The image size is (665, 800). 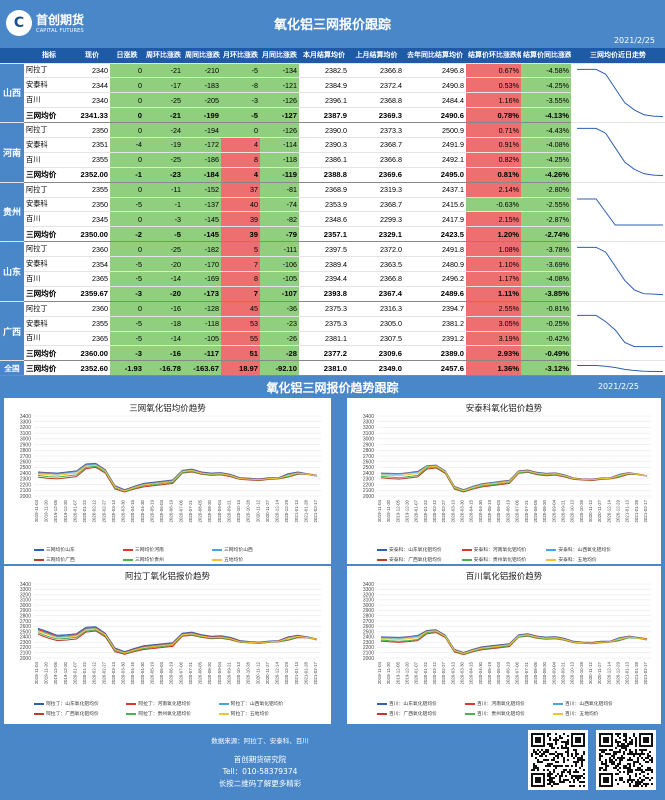 What do you see at coordinates (581, 672) in the screenshot?
I see `x-tick-label: 2020-10-28` at bounding box center [581, 672].